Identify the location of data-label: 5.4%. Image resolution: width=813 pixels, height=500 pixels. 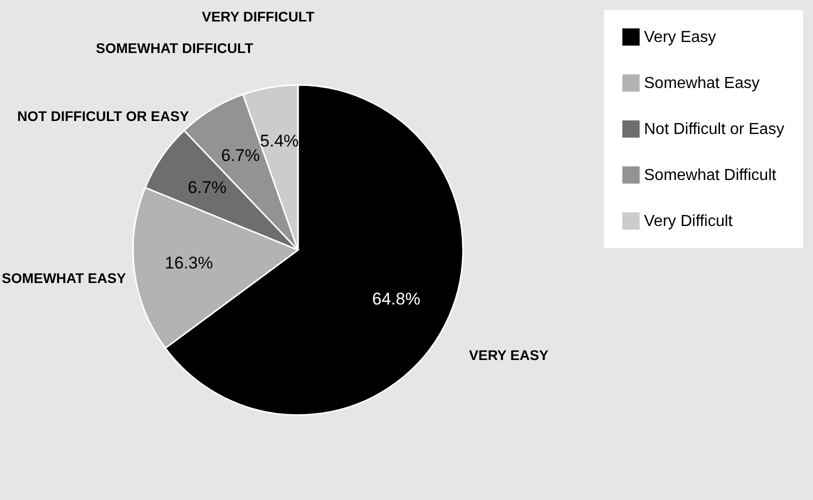
(279, 141).